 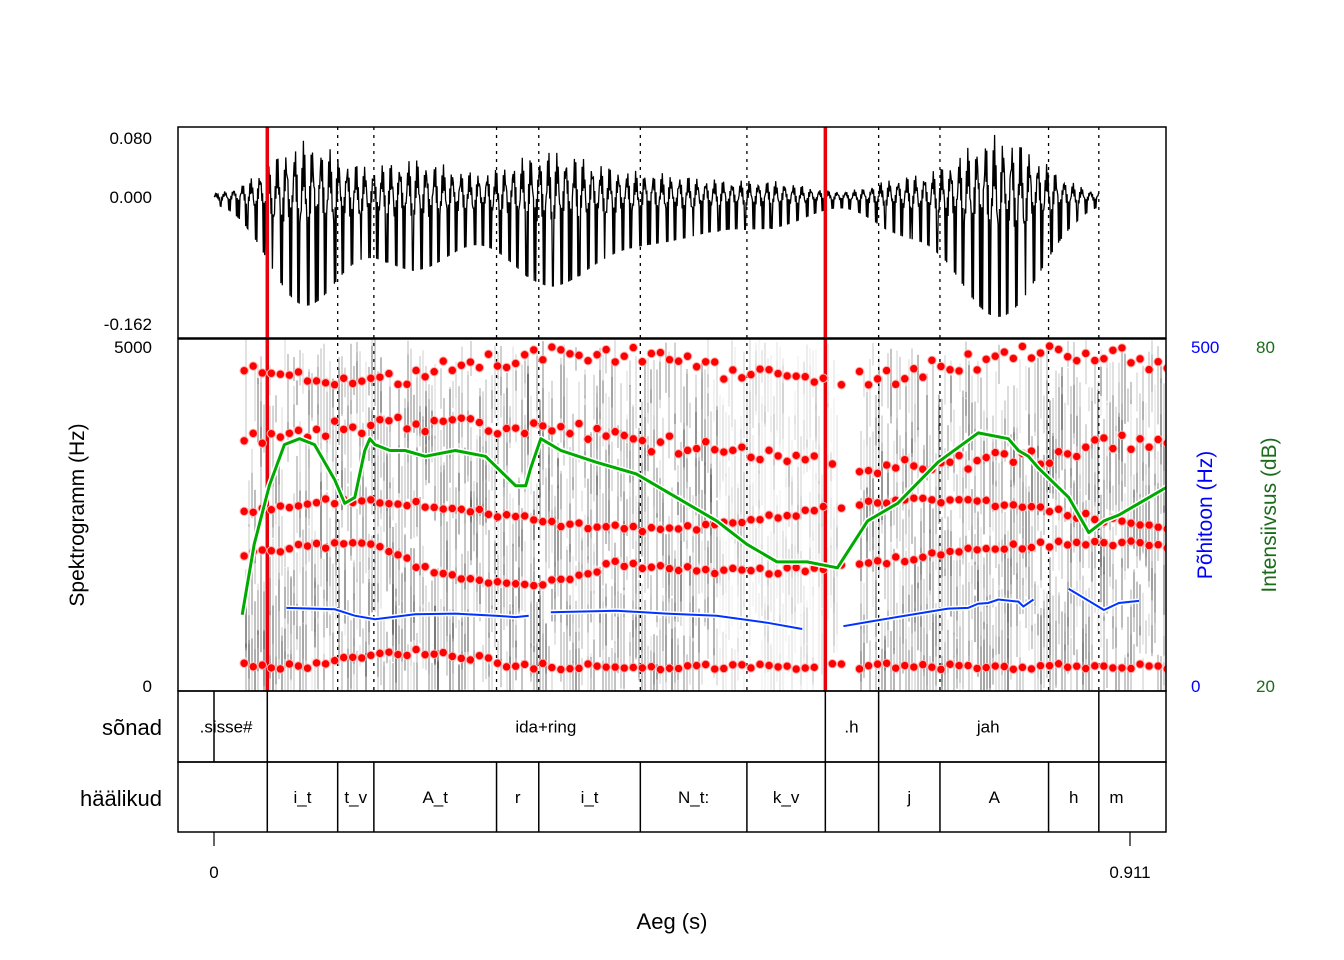 What do you see at coordinates (1116, 797) in the screenshot?
I see `phone-label: m` at bounding box center [1116, 797].